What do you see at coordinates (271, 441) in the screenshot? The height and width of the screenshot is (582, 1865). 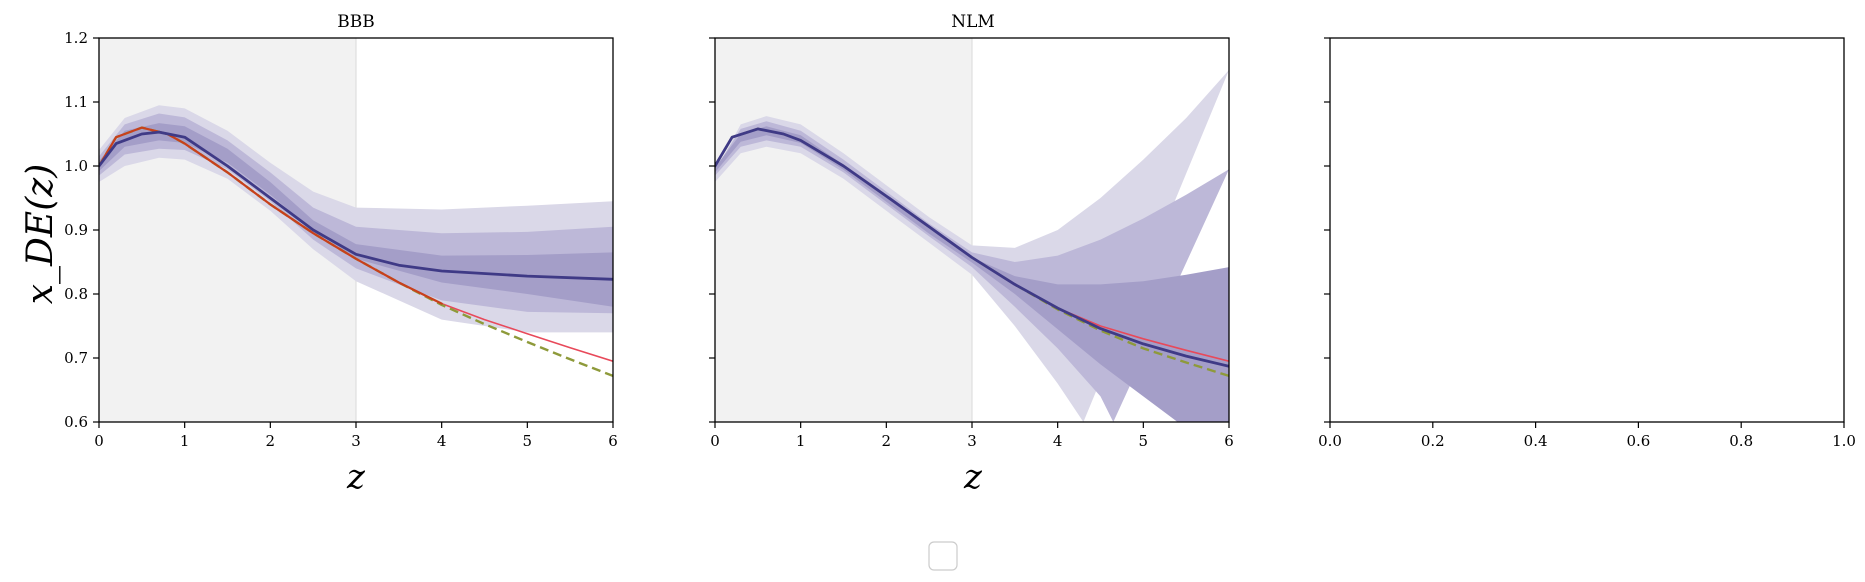 I see `panel-bbb-x-tick-label: 2` at bounding box center [271, 441].